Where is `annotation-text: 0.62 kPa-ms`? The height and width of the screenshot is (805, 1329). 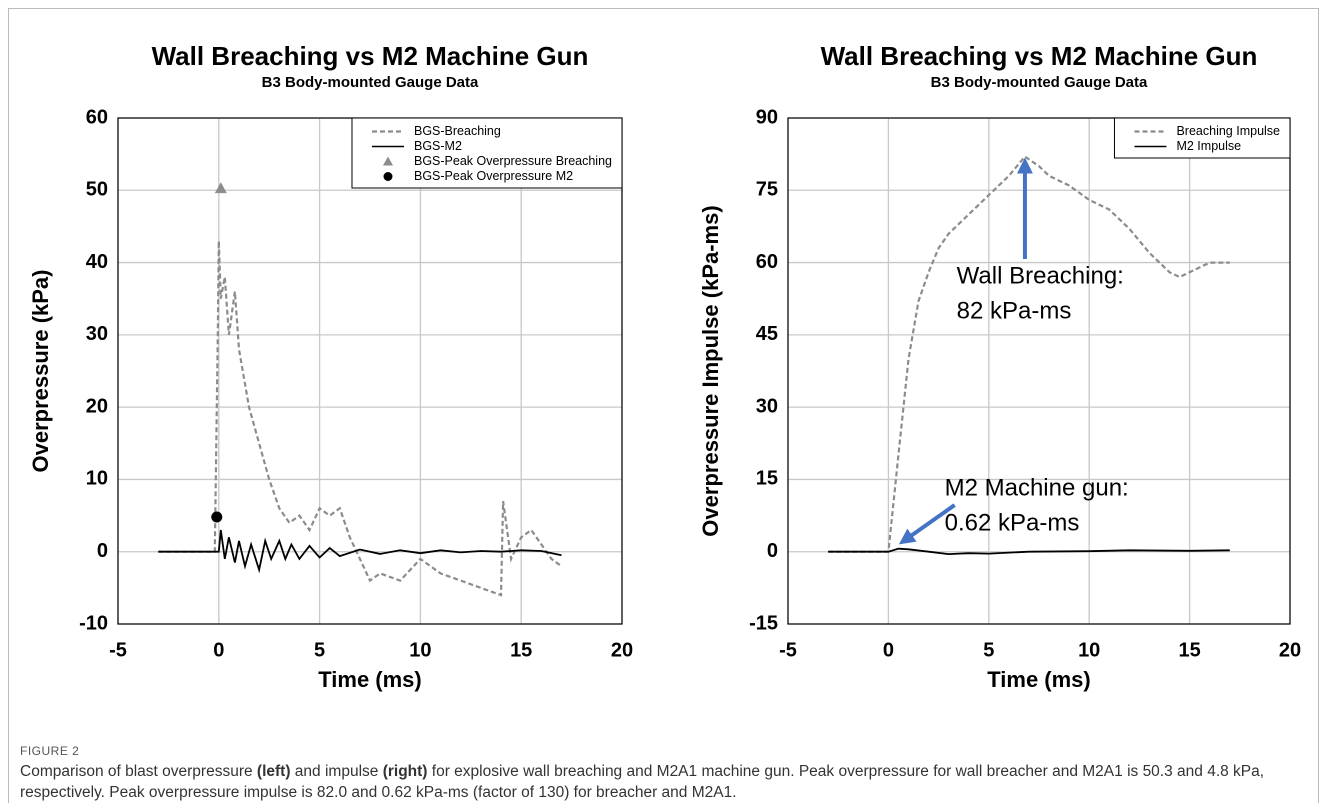 annotation-text: 0.62 kPa-ms is located at coordinates (1012, 522).